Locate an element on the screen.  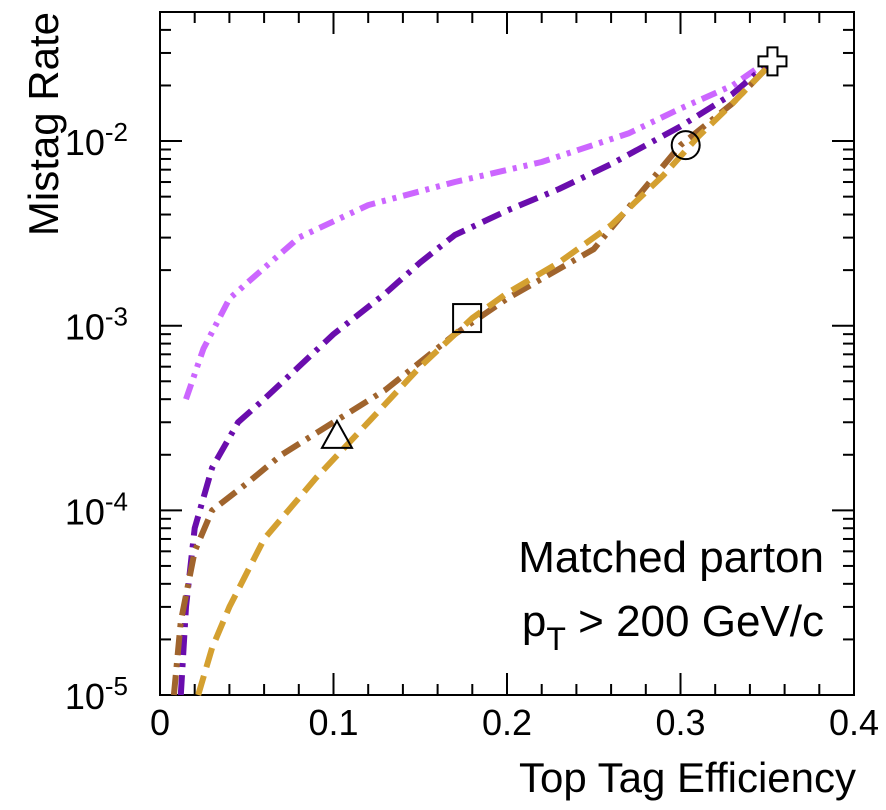
annotation-line2: pT > 200 GeV/c is located at coordinates (673, 627).